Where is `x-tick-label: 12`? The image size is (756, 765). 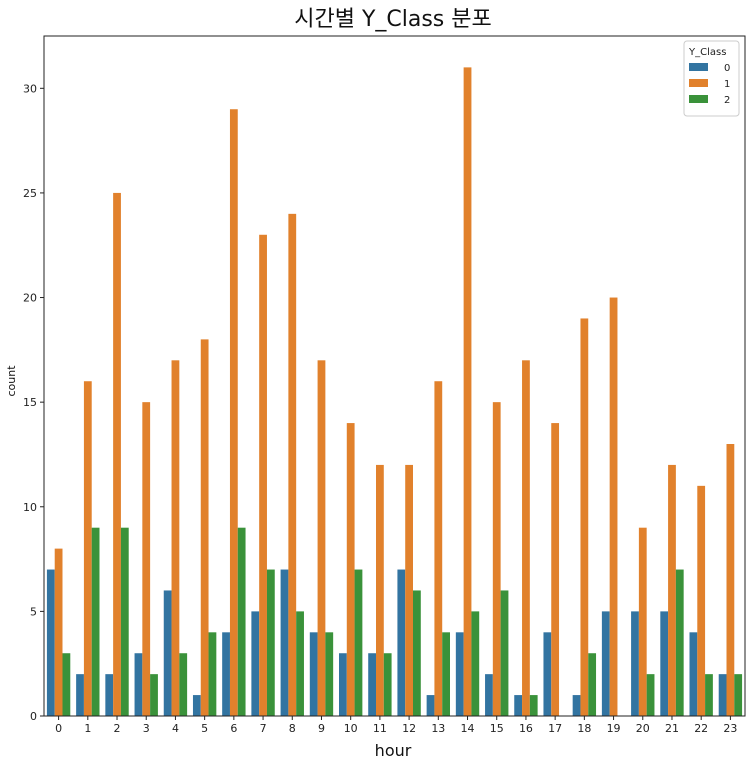 x-tick-label: 12 is located at coordinates (409, 728).